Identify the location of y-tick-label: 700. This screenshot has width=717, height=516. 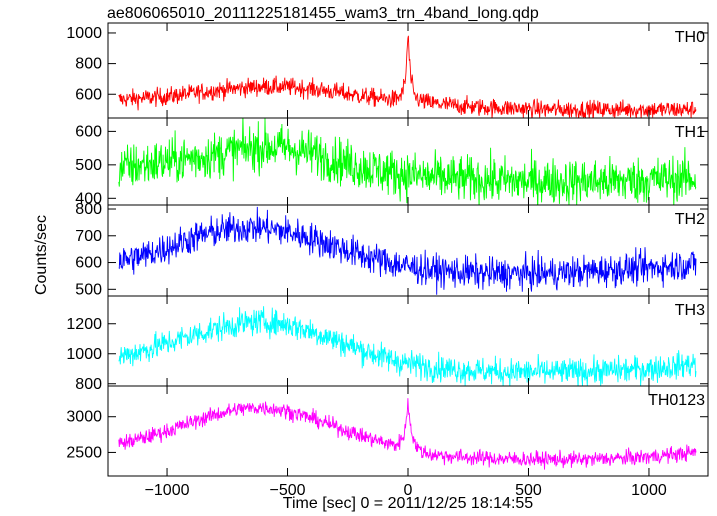
(88, 236).